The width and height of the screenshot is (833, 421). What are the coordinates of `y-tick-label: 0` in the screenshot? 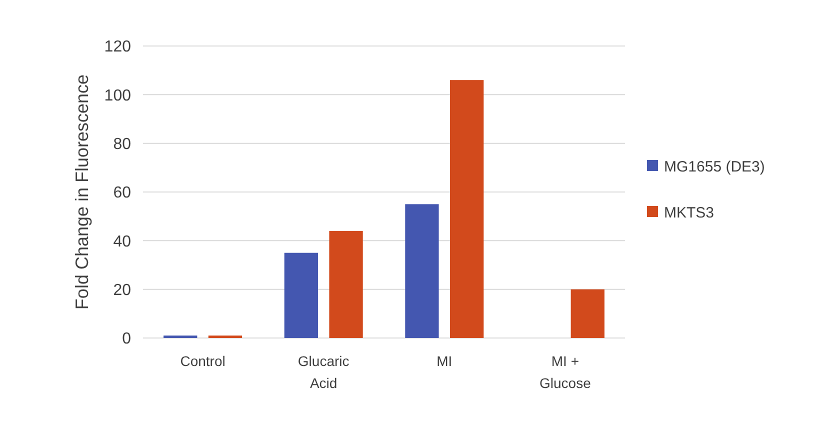 It's located at (127, 339).